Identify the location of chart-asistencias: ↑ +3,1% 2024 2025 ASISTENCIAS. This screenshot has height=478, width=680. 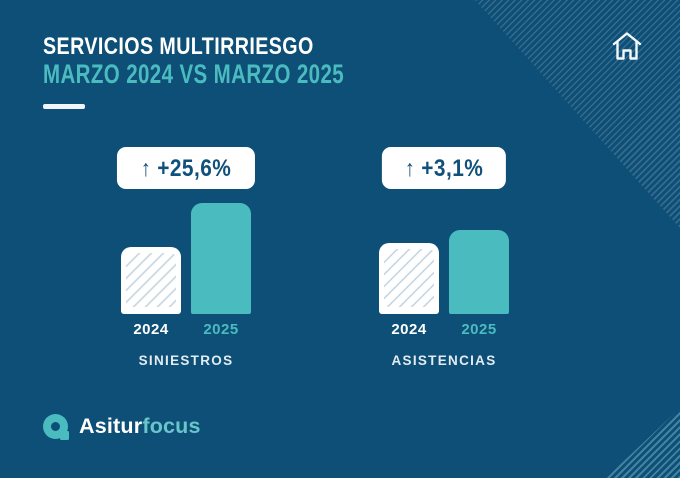
(444, 261).